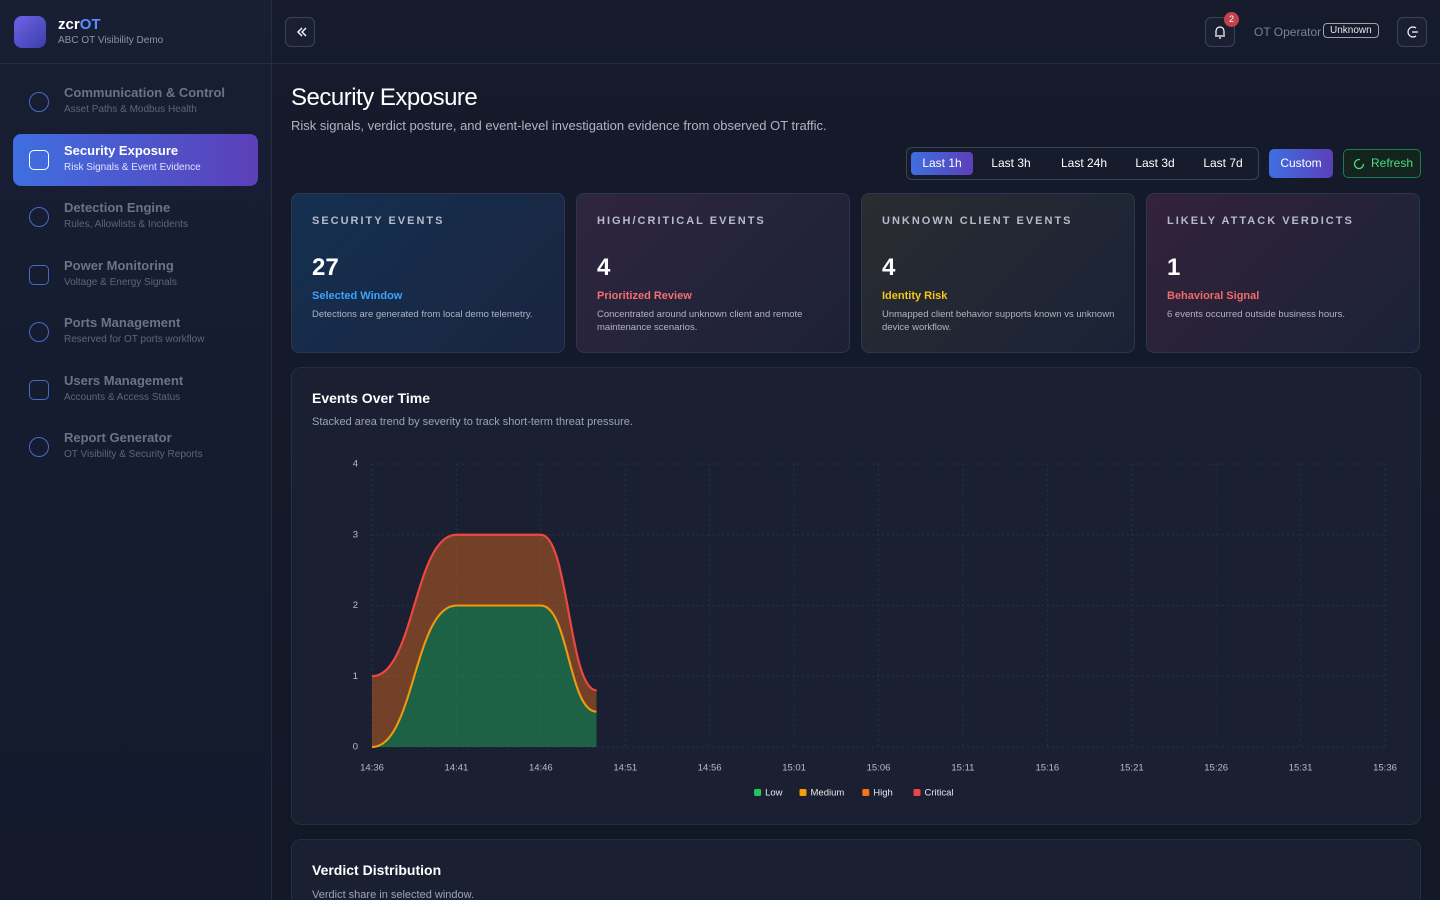  I want to click on nav-subtitle: Accounts & Access Status, so click(122, 397).